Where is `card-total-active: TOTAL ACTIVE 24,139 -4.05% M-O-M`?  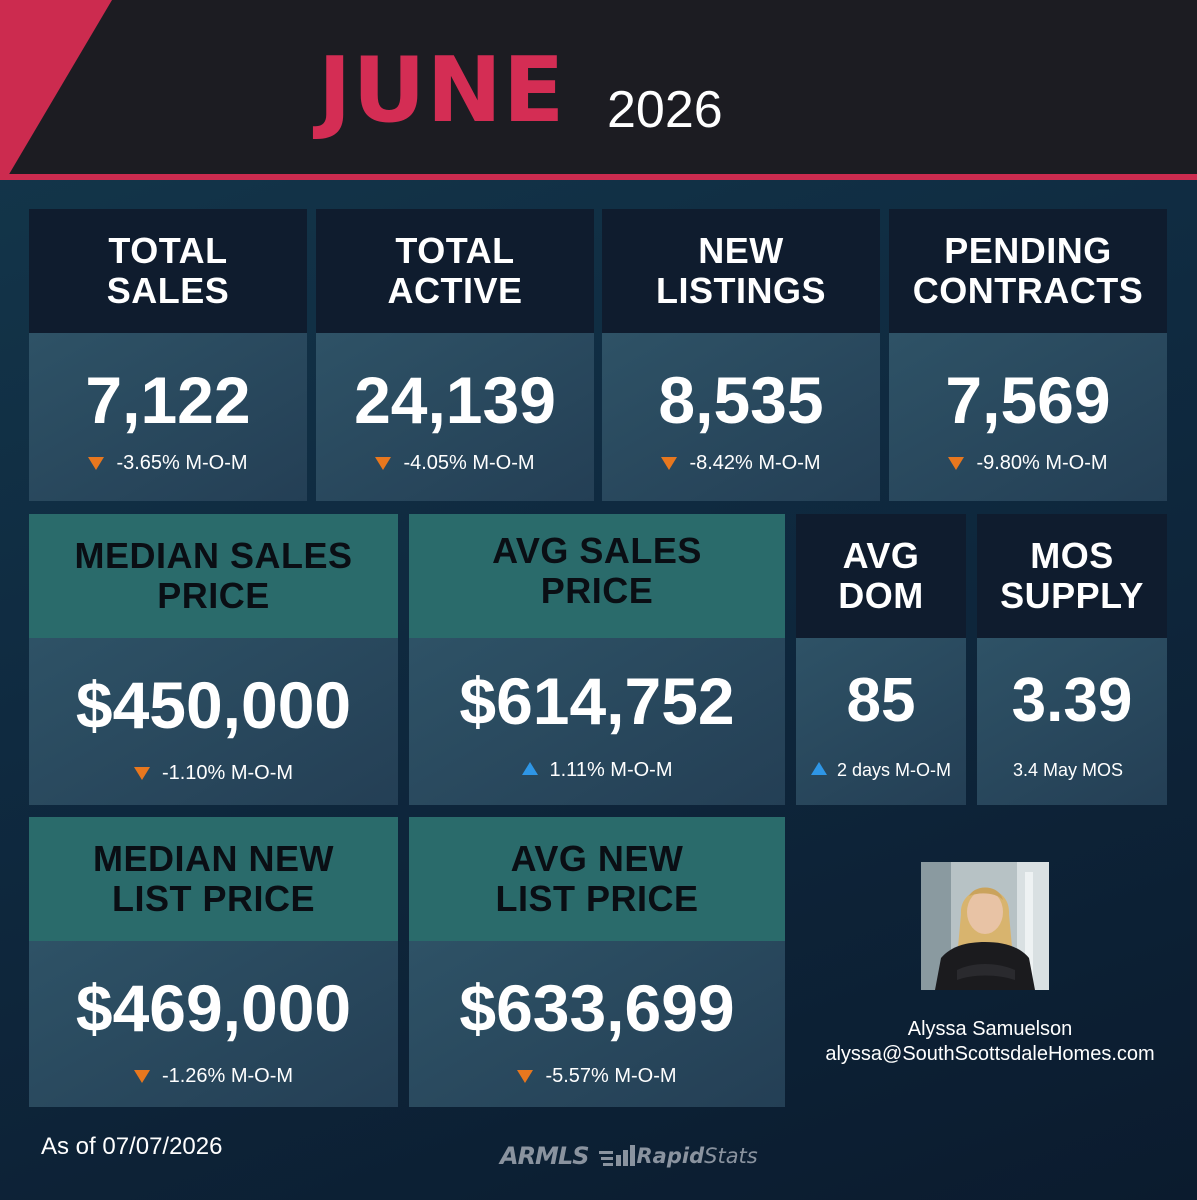 card-total-active: TOTAL ACTIVE 24,139 -4.05% M-O-M is located at coordinates (455, 355).